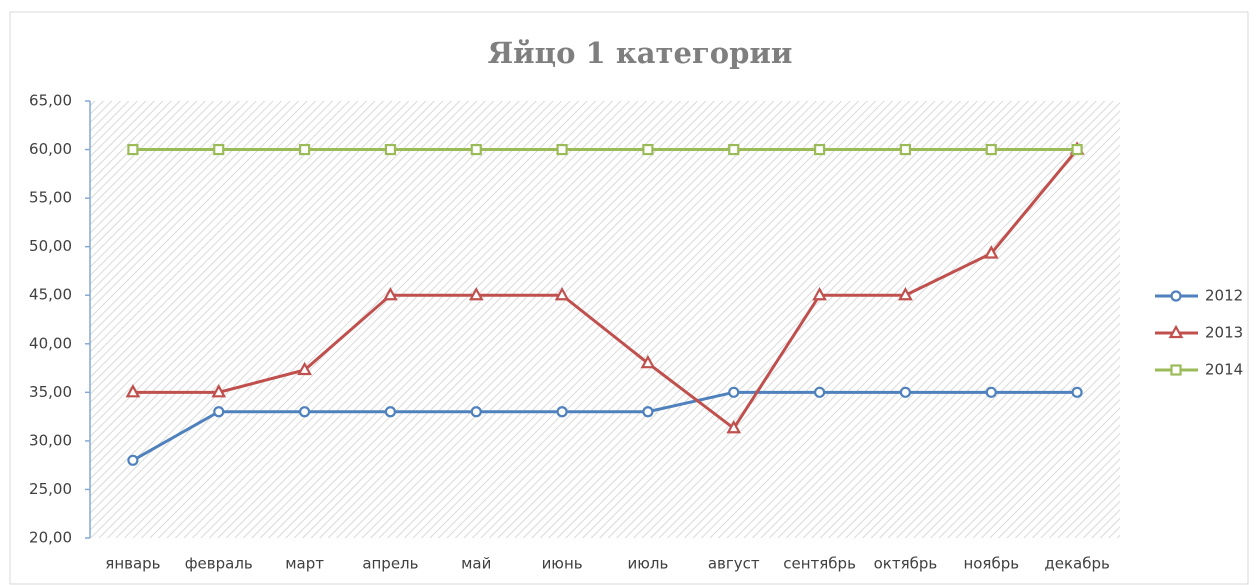  I want to click on x-tick-label: ноябрь, so click(991, 564).